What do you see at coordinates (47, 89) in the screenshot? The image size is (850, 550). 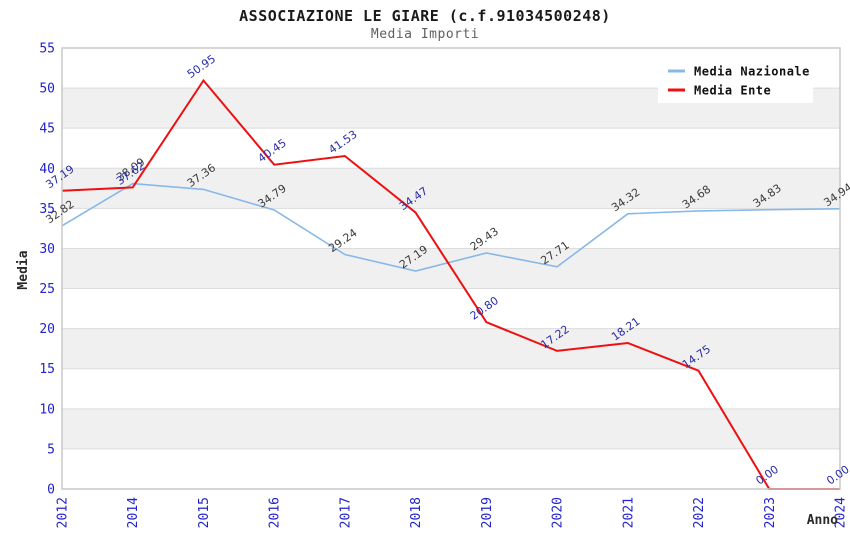 I see `y-tick-label-50: 50` at bounding box center [47, 89].